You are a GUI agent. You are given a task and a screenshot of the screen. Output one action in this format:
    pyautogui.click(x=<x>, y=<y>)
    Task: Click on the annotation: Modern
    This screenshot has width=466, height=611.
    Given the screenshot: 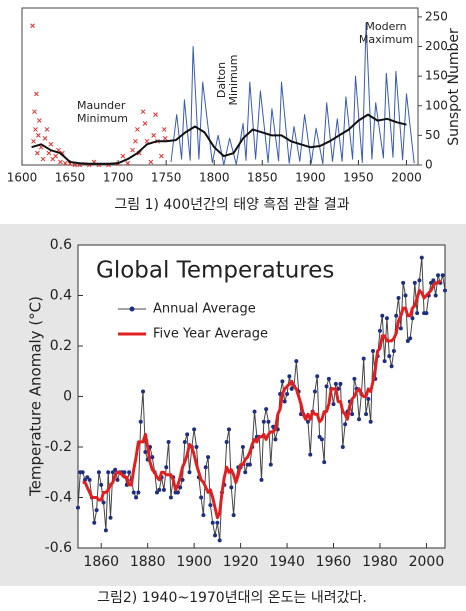 What is the action you would take?
    pyautogui.click(x=385, y=26)
    